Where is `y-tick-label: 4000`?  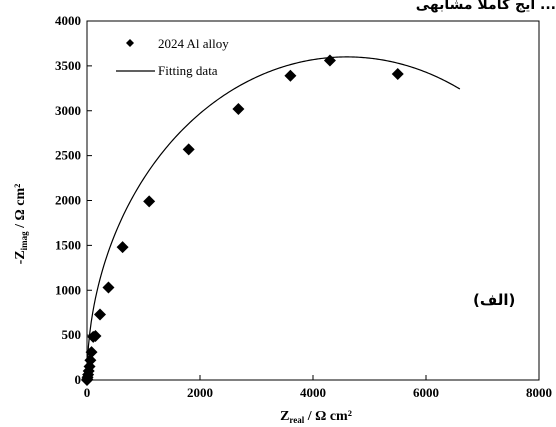 y-tick-label: 4000 is located at coordinates (68, 20).